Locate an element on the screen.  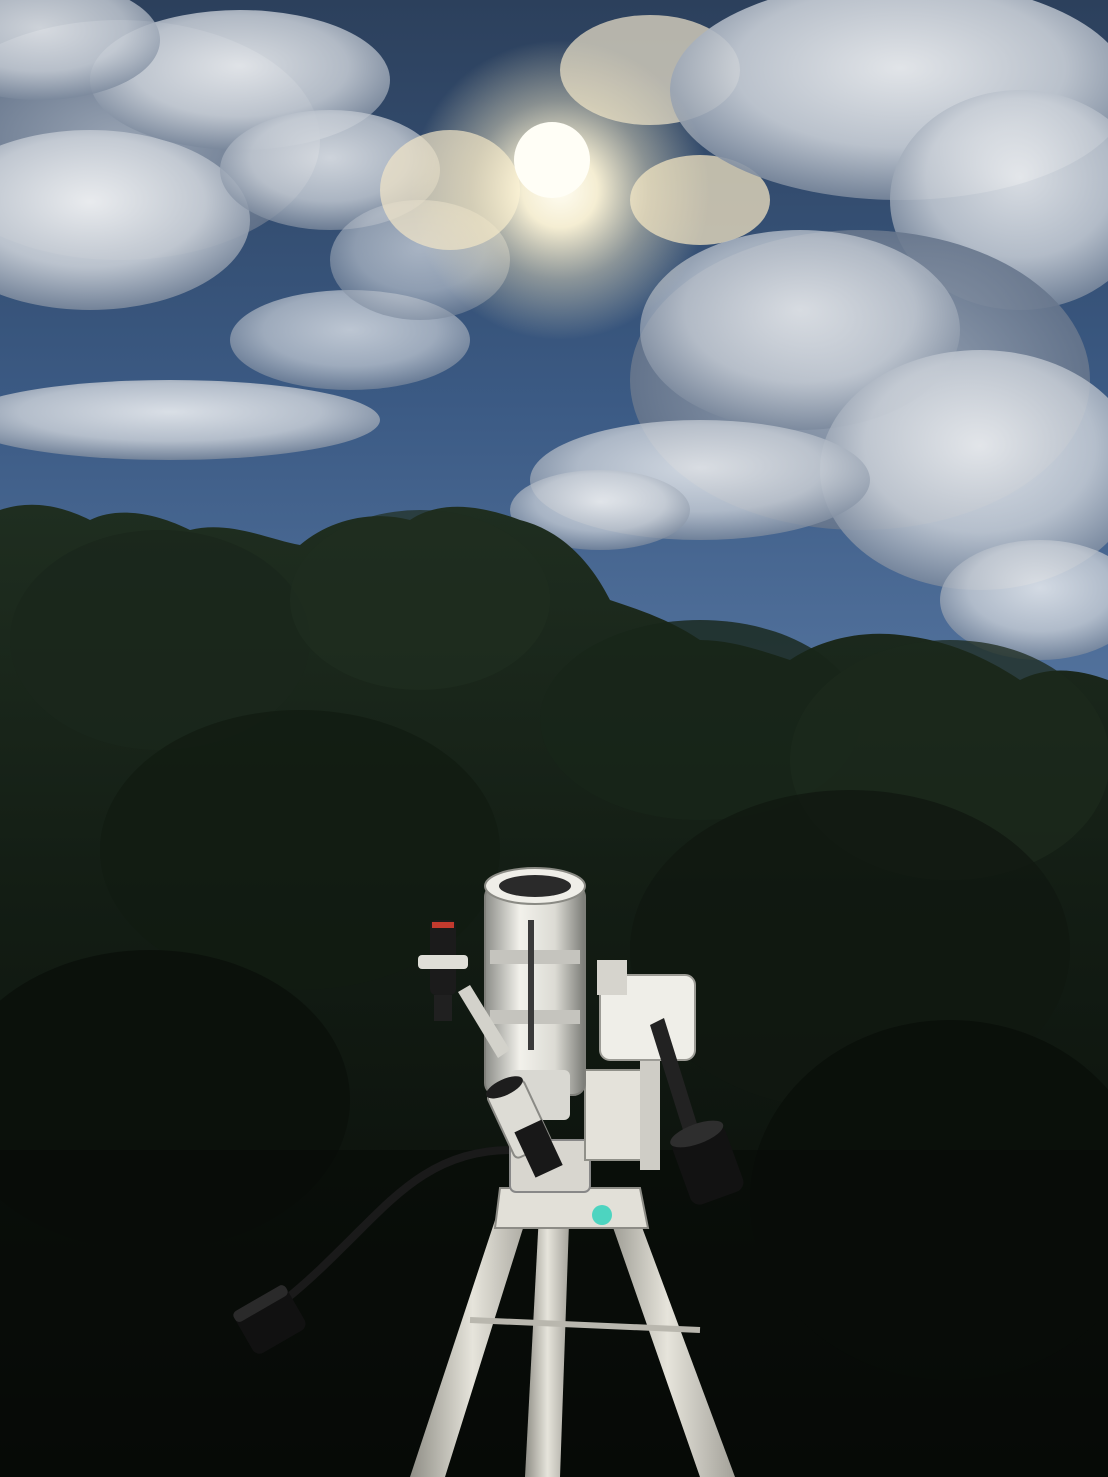
finder-scope is located at coordinates (464, 989).